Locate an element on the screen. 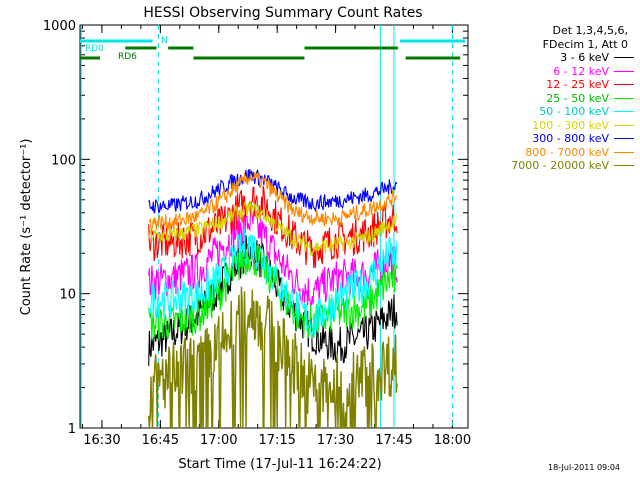  legend-entry: 12 - 25 keV is located at coordinates (555, 85).